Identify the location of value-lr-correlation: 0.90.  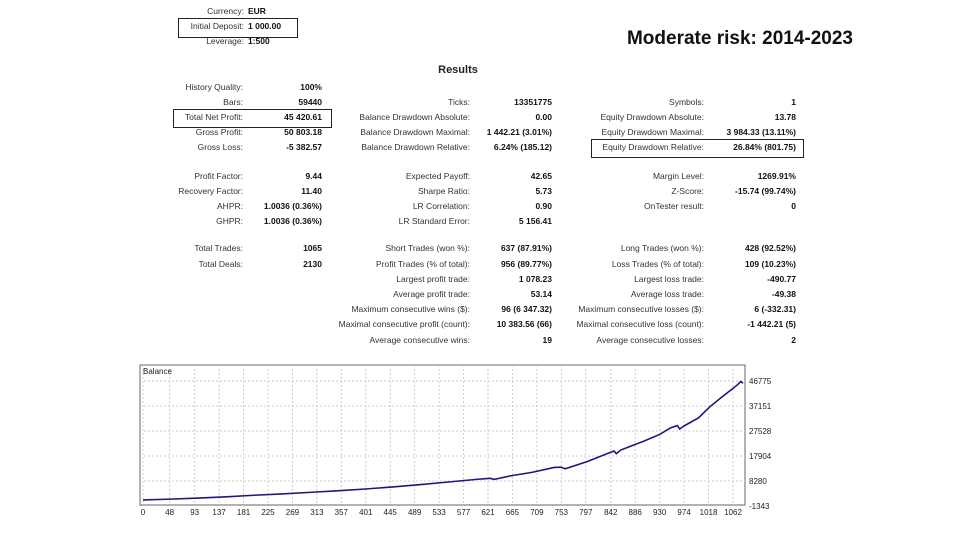
(543, 206).